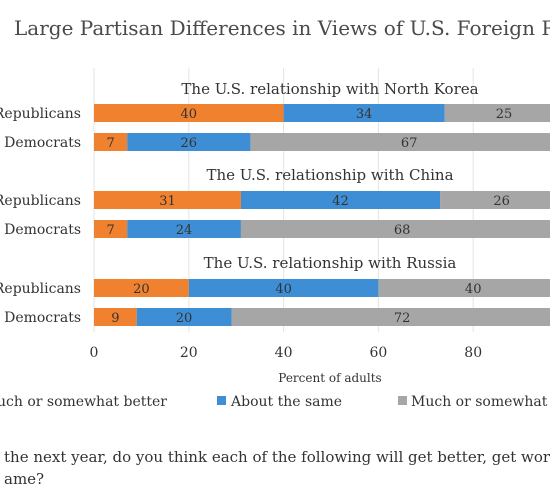 The image size is (550, 495). I want to click on legend-item: uch or somewhat better, so click(83, 402).